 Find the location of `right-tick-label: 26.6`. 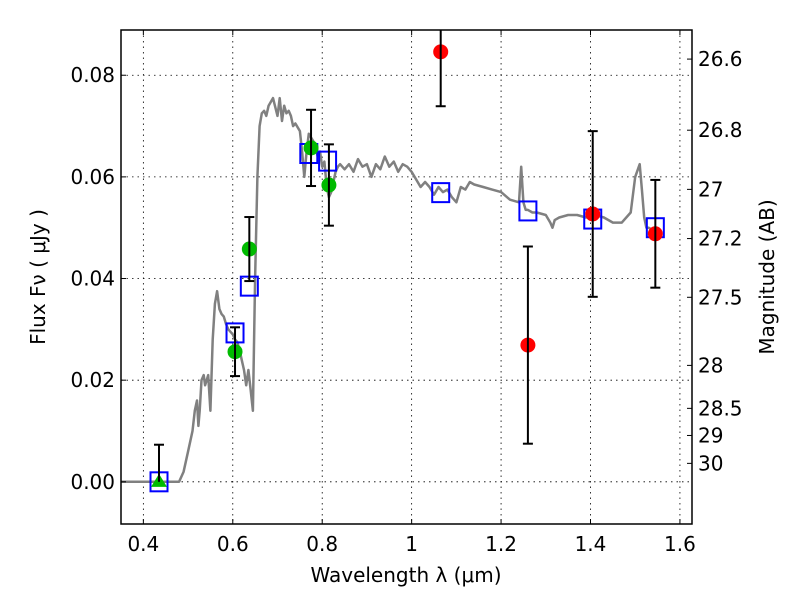

right-tick-label: 26.6 is located at coordinates (720, 59).